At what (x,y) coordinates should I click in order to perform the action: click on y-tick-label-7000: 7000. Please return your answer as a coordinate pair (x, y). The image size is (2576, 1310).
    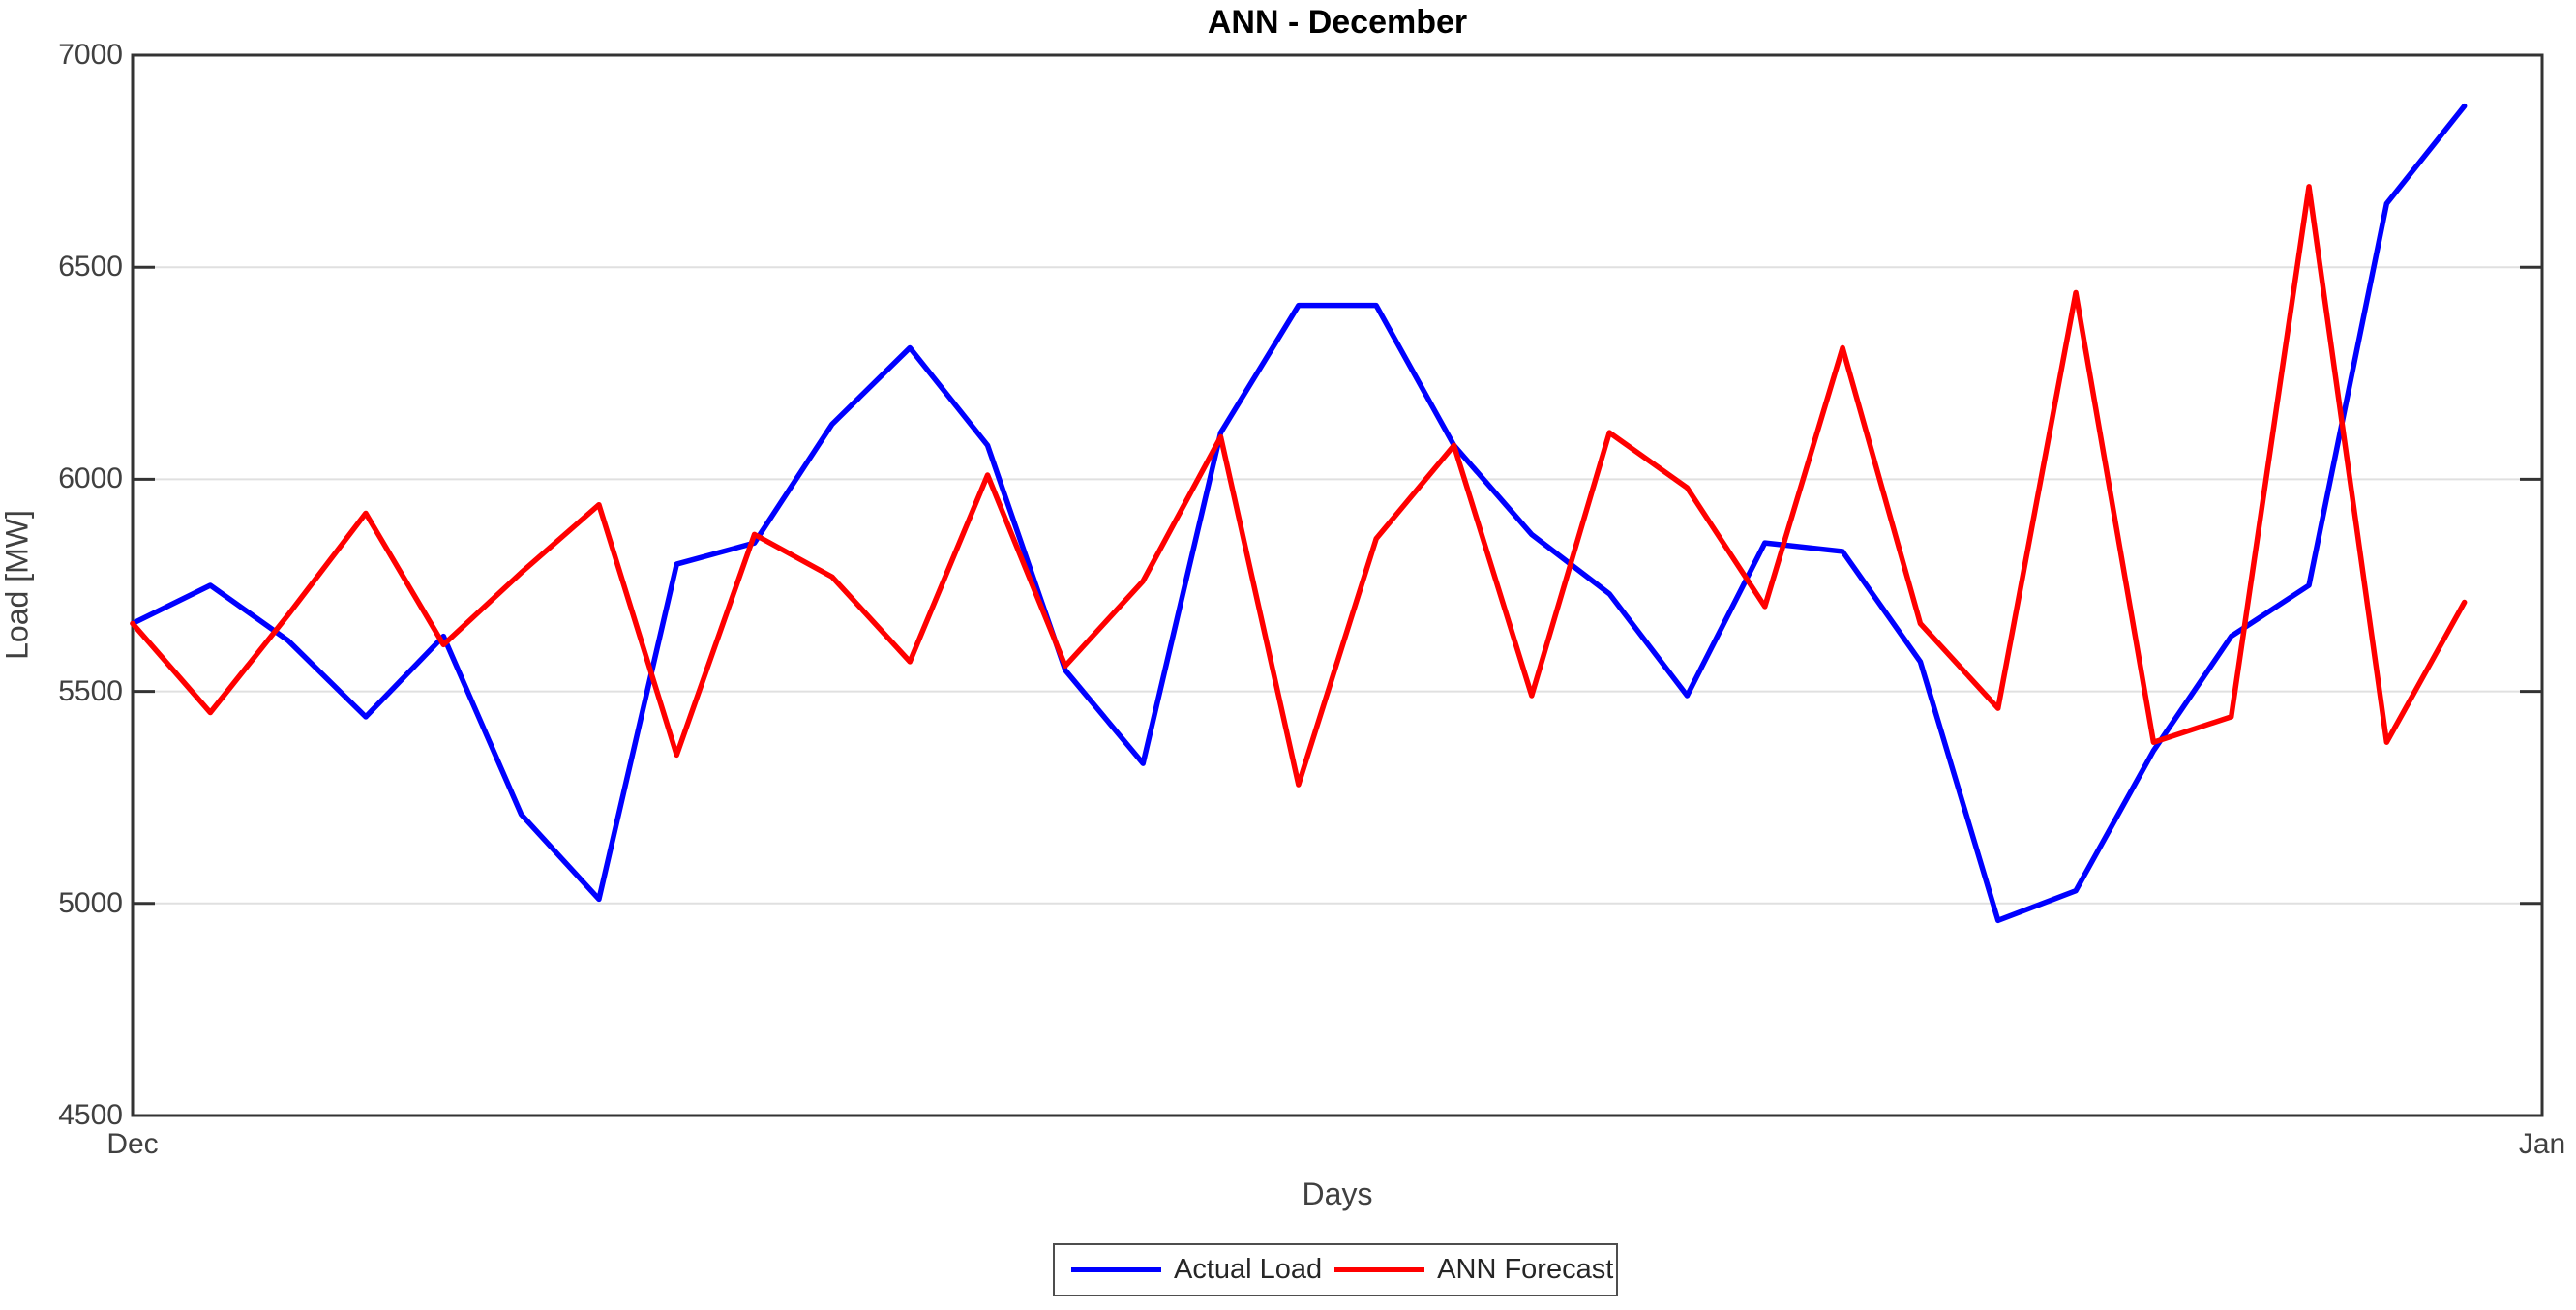
    Looking at the image, I should click on (90, 55).